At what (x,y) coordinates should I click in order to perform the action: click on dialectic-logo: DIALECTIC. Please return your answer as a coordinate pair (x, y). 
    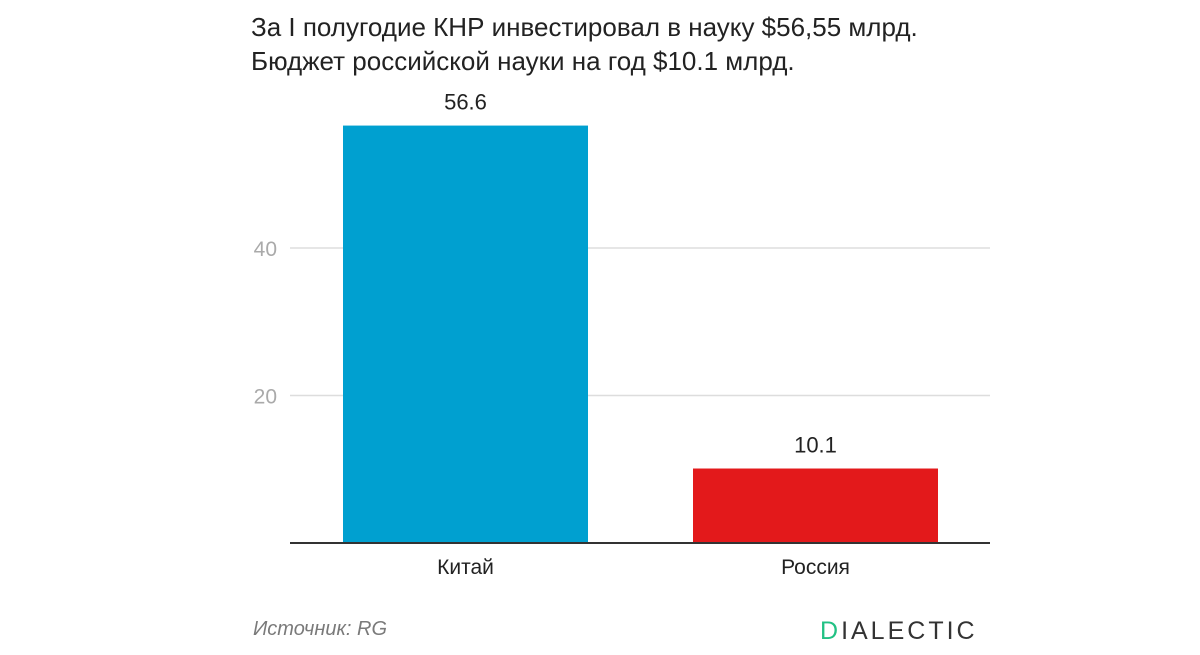
    Looking at the image, I should click on (899, 631).